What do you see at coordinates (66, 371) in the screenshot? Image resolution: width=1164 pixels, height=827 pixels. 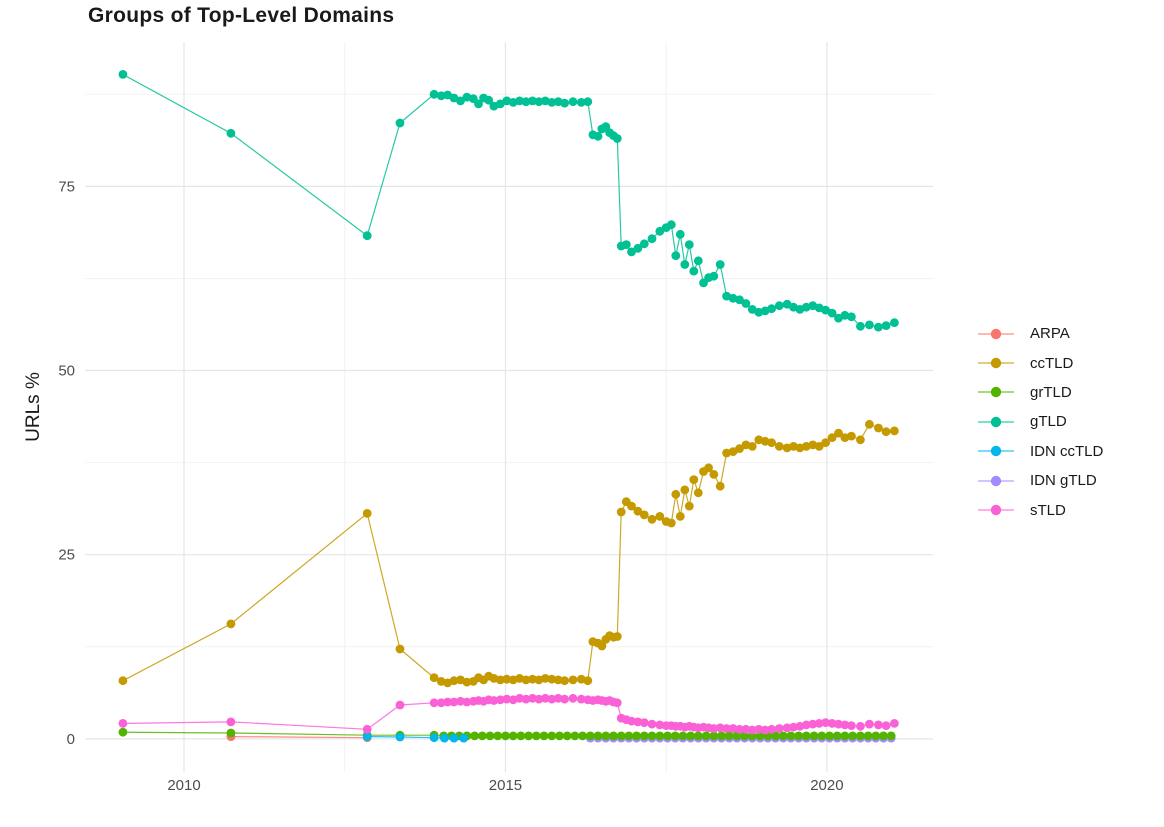 I see `y-tick-label: 50` at bounding box center [66, 371].